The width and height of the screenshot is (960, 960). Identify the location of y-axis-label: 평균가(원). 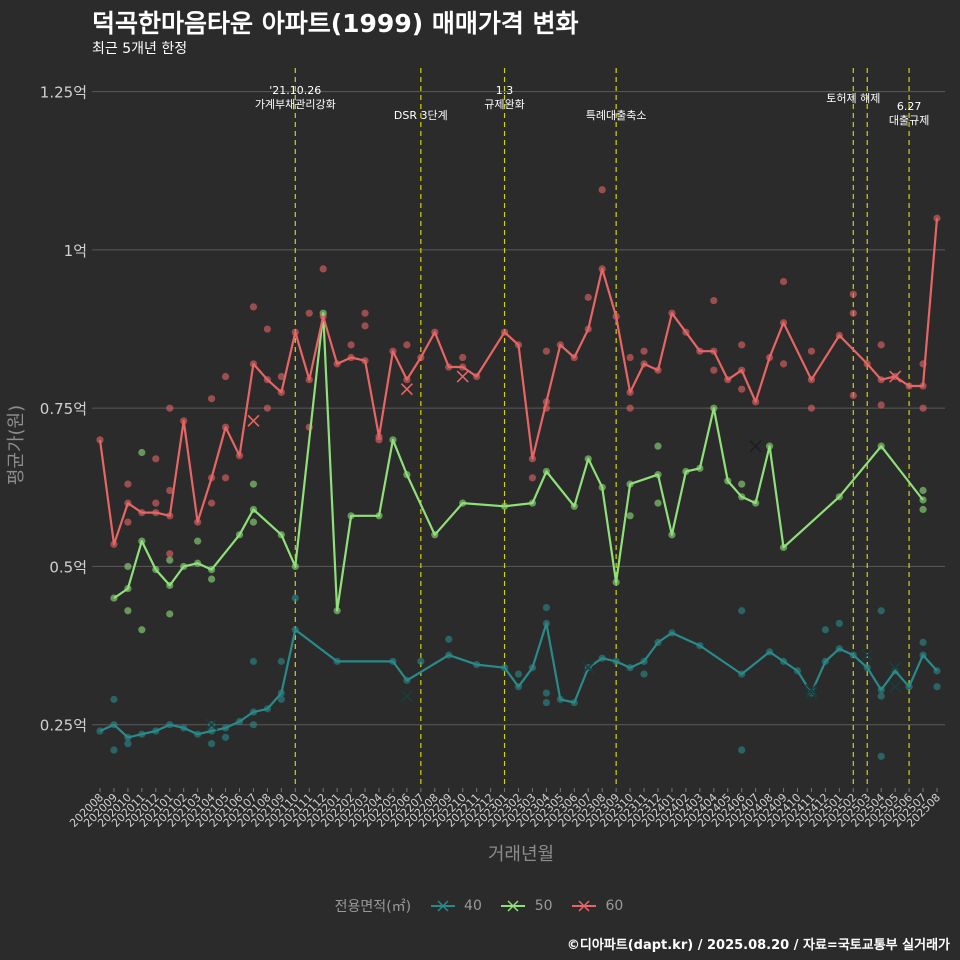
(16, 445).